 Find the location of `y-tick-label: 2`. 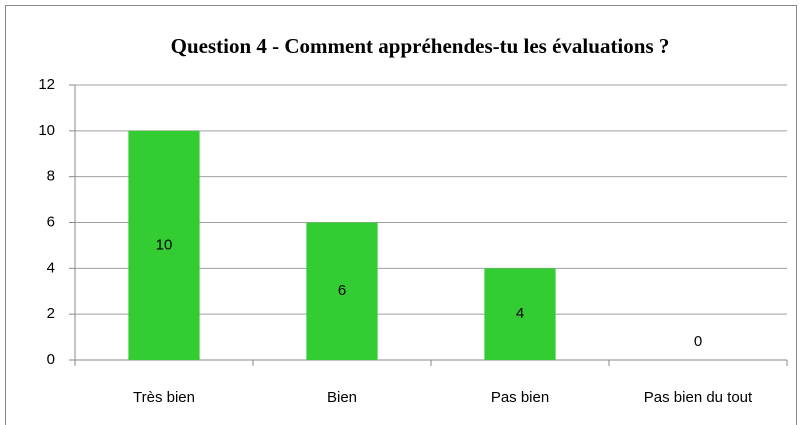

y-tick-label: 2 is located at coordinates (51, 313).